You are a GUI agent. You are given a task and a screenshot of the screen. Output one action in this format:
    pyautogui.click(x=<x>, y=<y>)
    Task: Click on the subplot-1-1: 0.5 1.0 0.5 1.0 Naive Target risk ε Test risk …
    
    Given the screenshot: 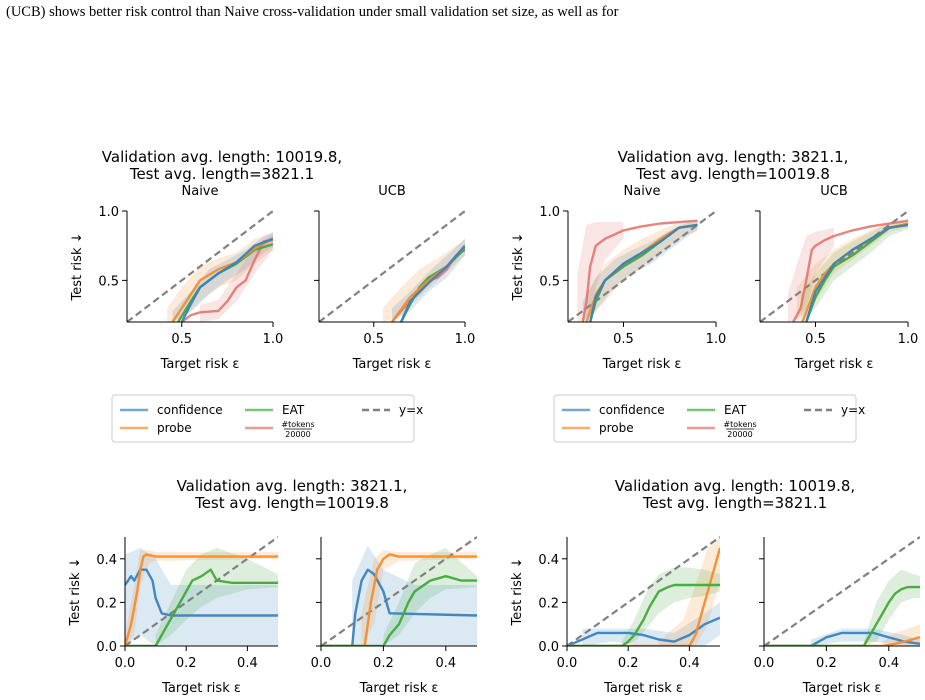 What is the action you would take?
    pyautogui.click(x=176, y=278)
    